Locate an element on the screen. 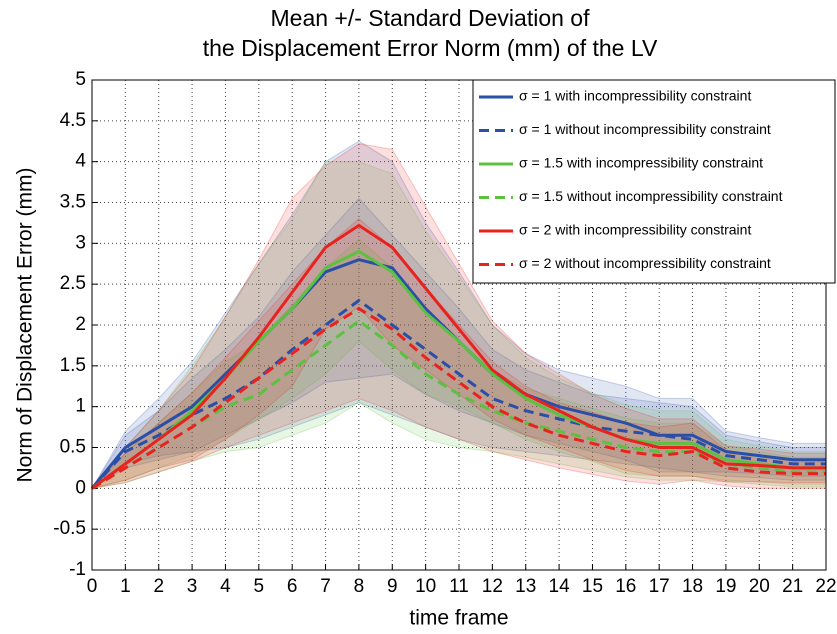  x-tick-label: 20 is located at coordinates (759, 586).